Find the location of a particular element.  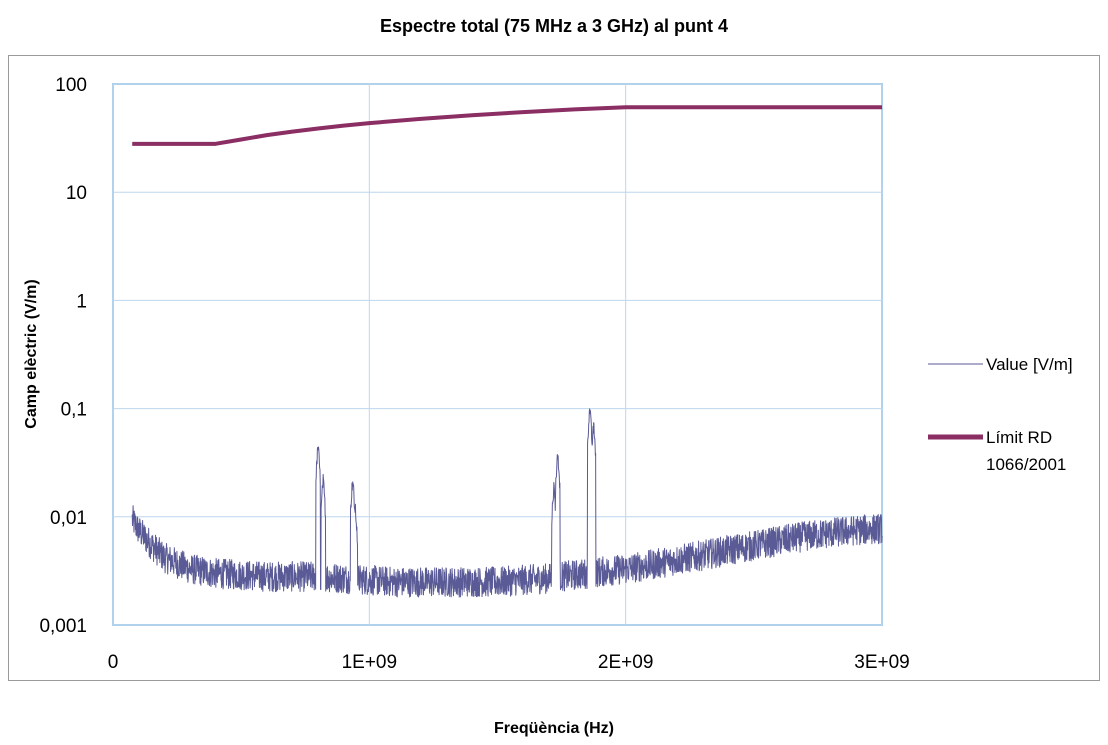

legend-label-limit: Límit RD 1066/2001 is located at coordinates (1026, 451).